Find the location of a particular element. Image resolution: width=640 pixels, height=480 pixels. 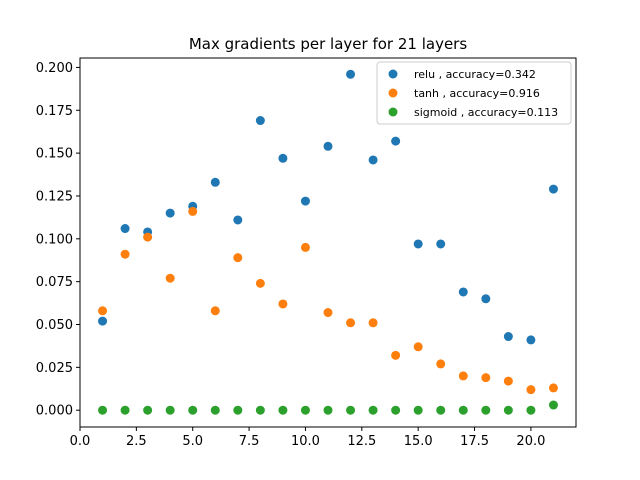

x-tick-label: 15.0 is located at coordinates (418, 441).